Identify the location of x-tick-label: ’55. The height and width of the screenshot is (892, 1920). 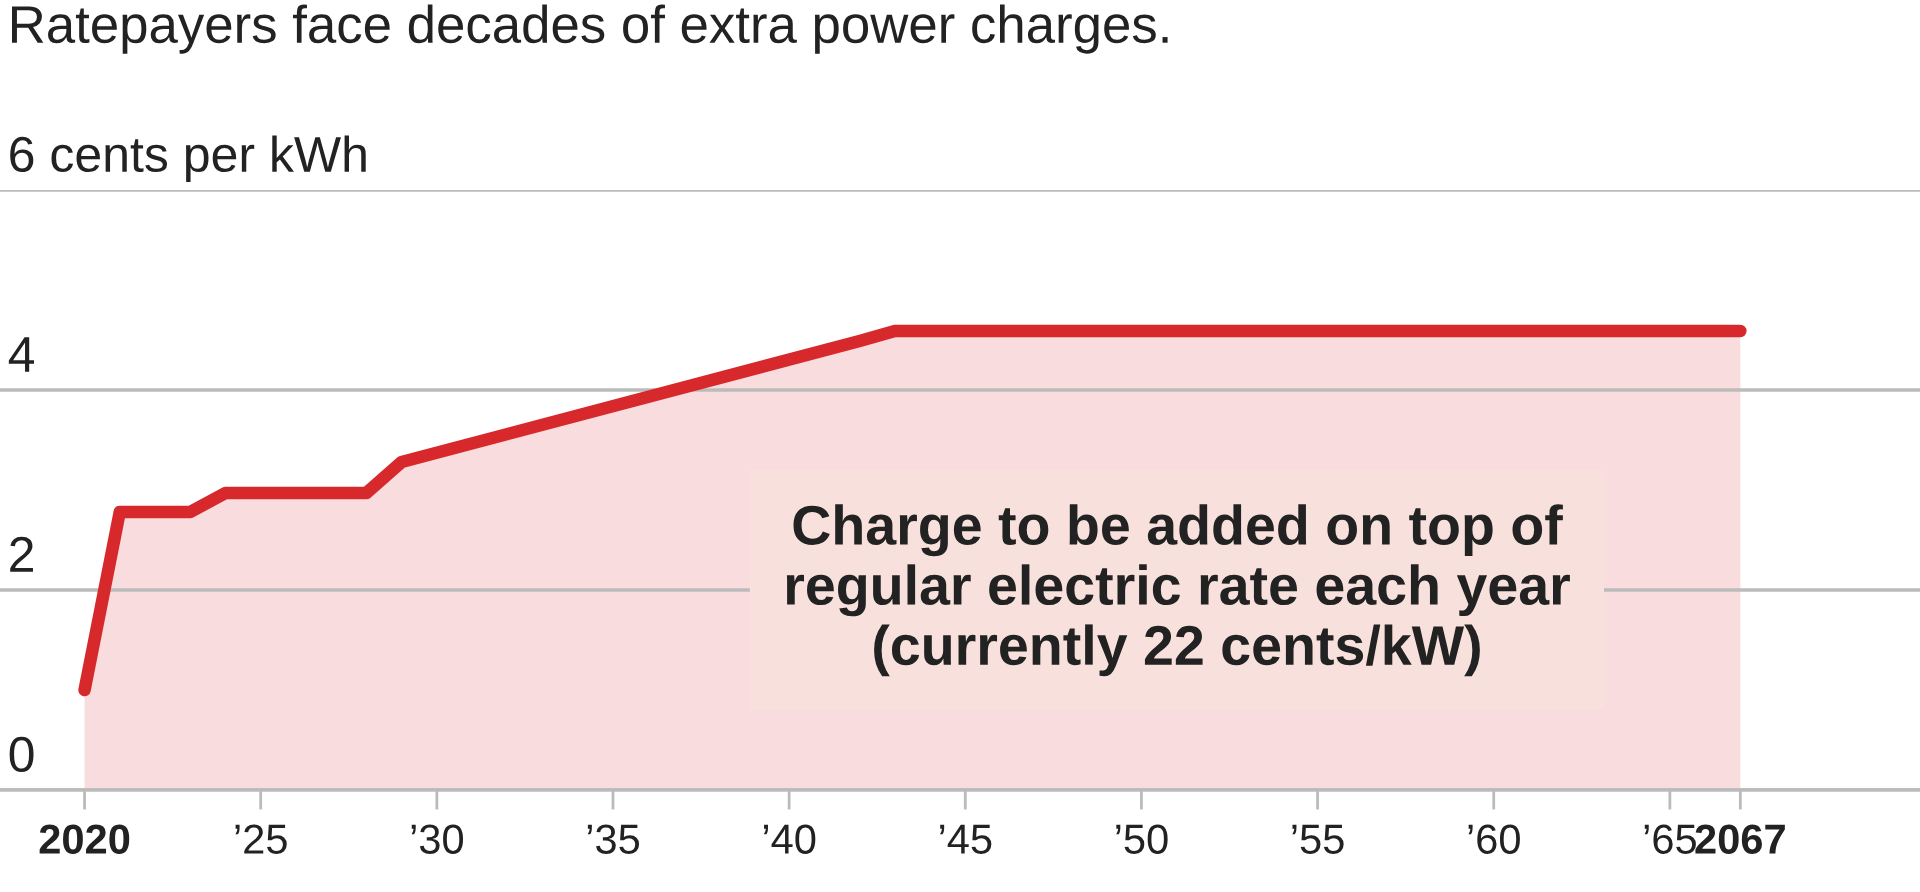
(1318, 839).